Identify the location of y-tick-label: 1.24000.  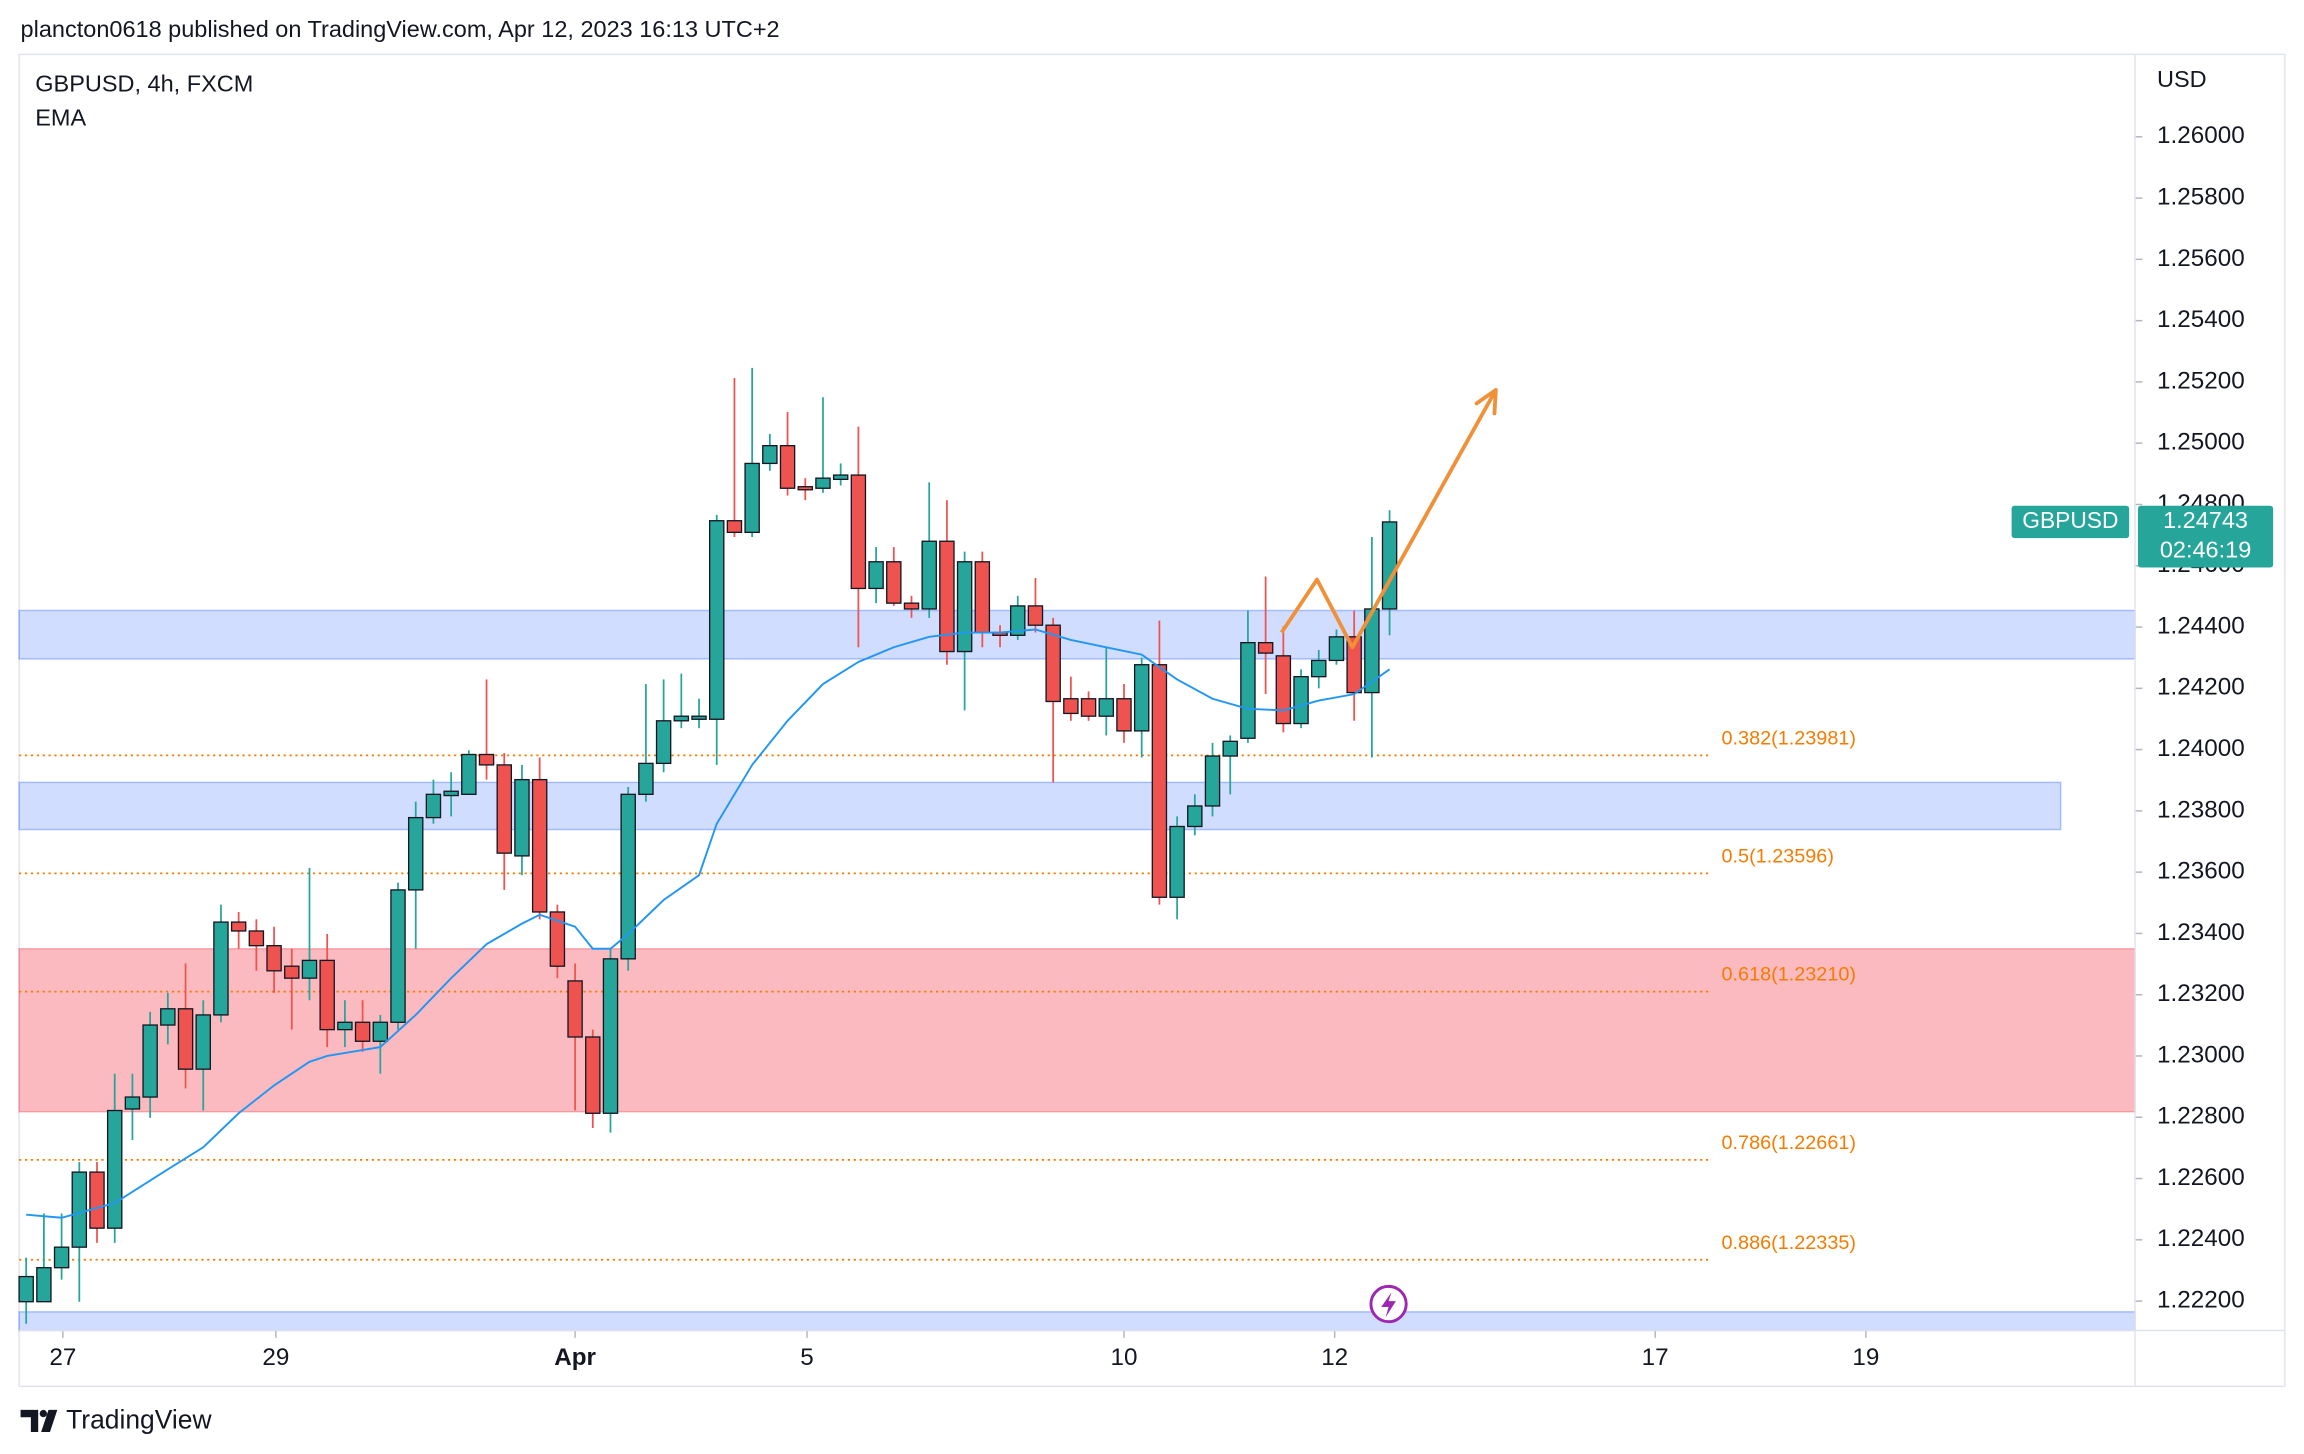
(2201, 748).